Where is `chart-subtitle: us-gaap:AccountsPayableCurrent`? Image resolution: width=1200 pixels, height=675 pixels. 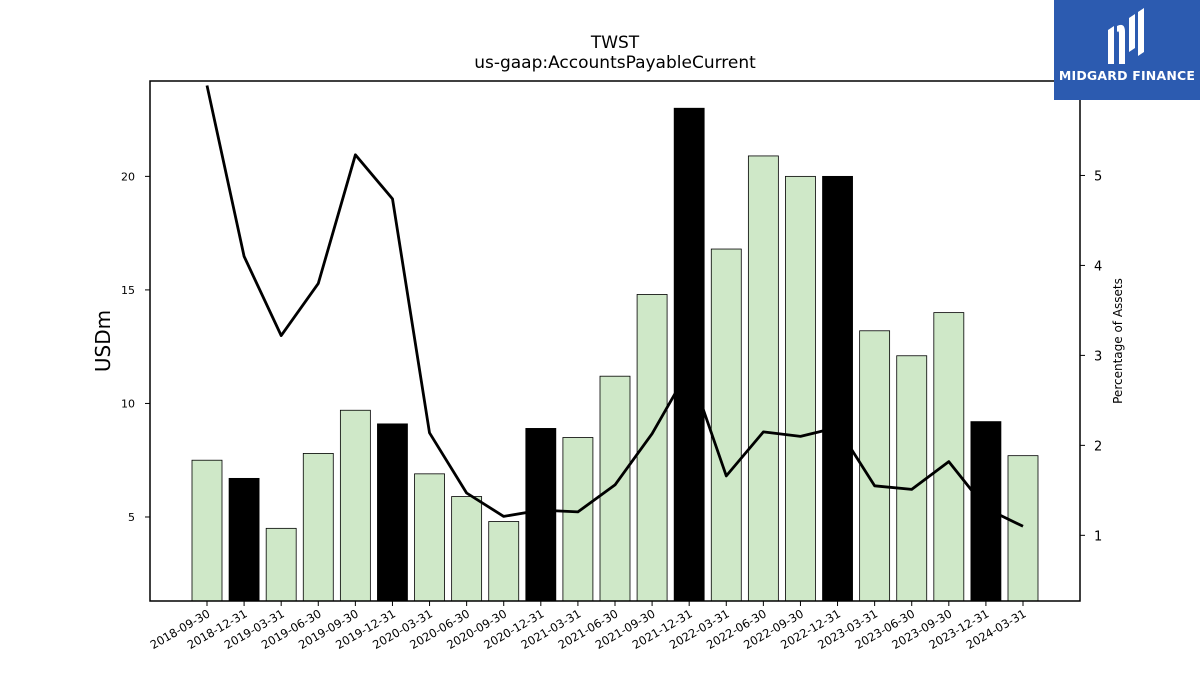
chart-subtitle: us-gaap:AccountsPayableCurrent is located at coordinates (615, 63).